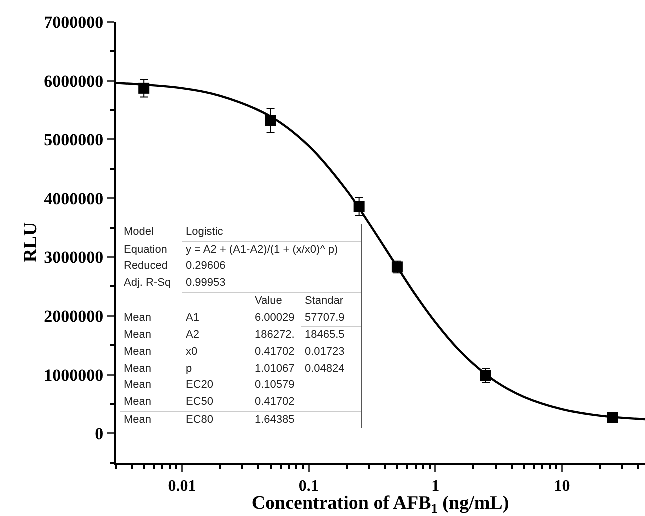 The height and width of the screenshot is (516, 645). What do you see at coordinates (275, 386) in the screenshot?
I see `annotation: 0.10579` at bounding box center [275, 386].